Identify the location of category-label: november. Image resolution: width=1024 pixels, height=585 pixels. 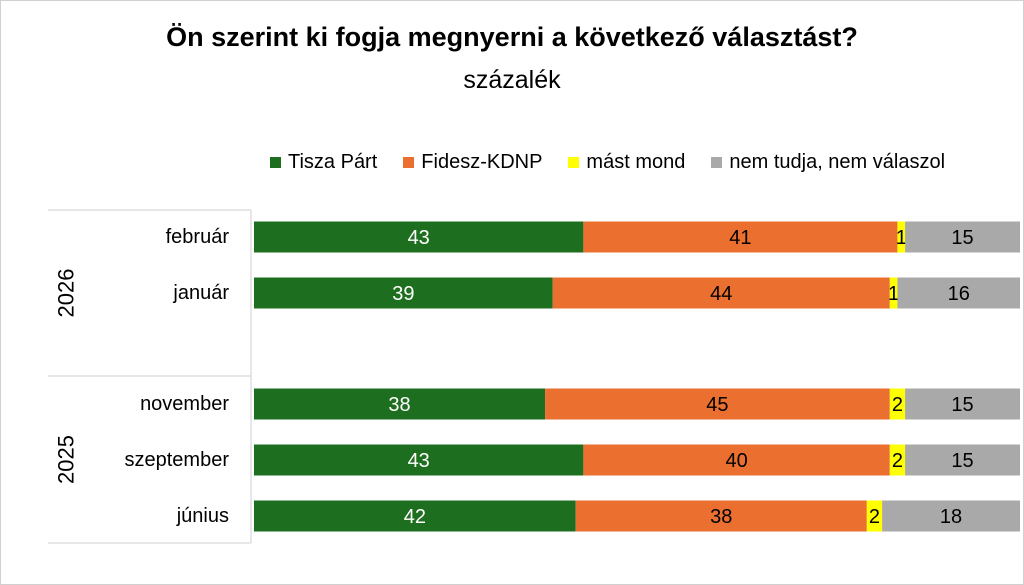
(184, 404).